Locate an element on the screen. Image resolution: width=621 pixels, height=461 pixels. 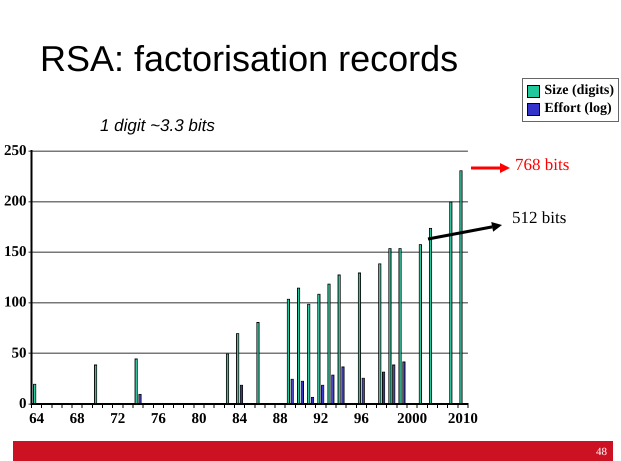
y-tick-label: 150 is located at coordinates (15, 252).